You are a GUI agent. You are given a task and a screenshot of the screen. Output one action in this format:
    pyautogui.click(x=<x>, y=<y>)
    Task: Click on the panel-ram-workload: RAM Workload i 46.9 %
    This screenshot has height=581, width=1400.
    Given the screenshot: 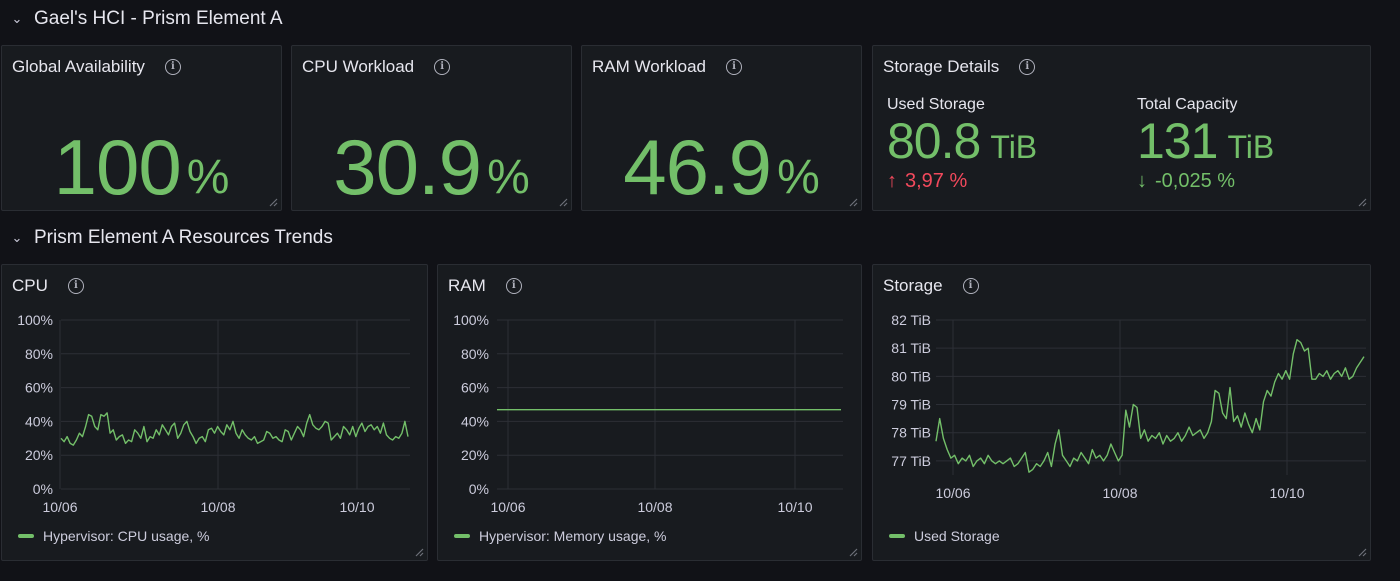 What is the action you would take?
    pyautogui.click(x=721, y=128)
    